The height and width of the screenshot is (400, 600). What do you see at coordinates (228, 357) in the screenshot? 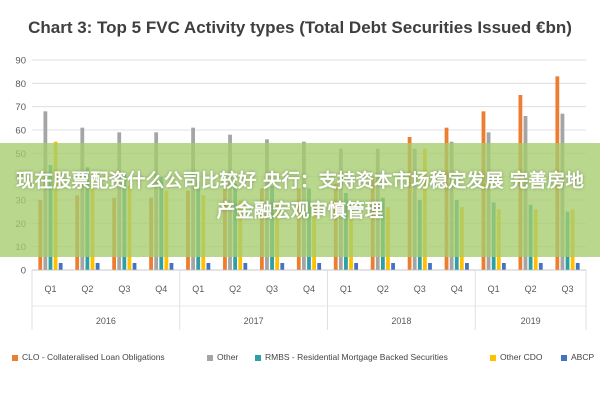
I see `legend-label: Other` at bounding box center [228, 357].